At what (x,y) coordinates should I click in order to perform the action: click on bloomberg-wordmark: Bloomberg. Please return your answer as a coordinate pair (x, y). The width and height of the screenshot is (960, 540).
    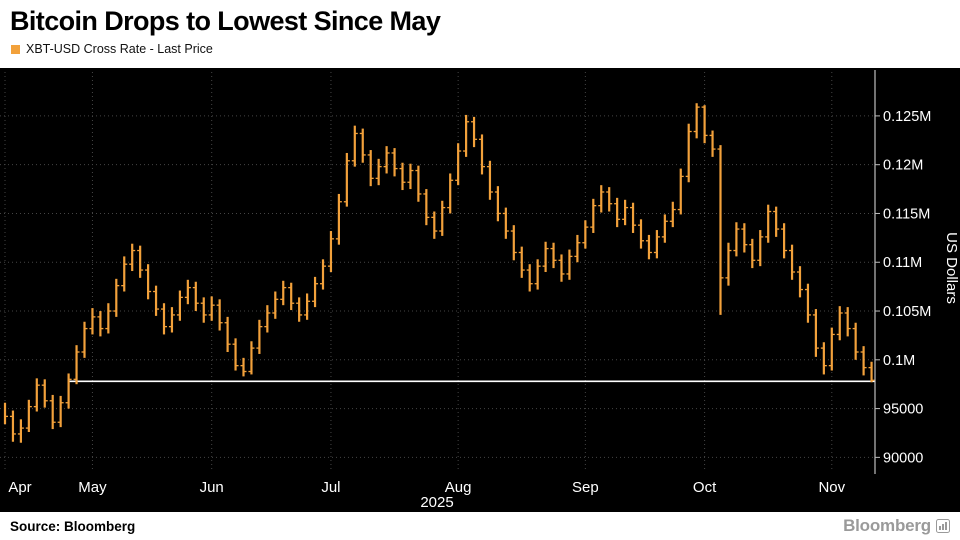
    Looking at the image, I should click on (887, 525).